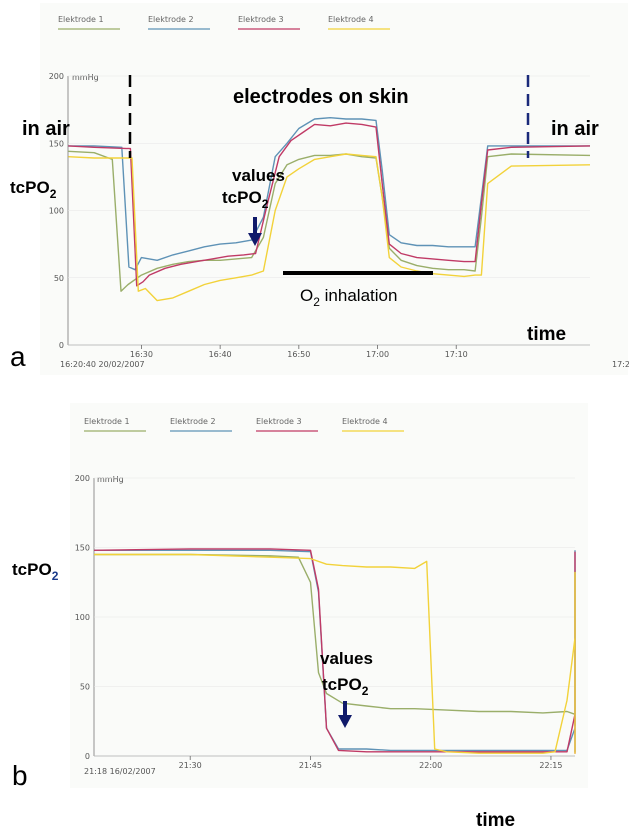 The image size is (629, 835). What do you see at coordinates (255, 231) in the screenshot?
I see `arrow-down-icon-a` at bounding box center [255, 231].